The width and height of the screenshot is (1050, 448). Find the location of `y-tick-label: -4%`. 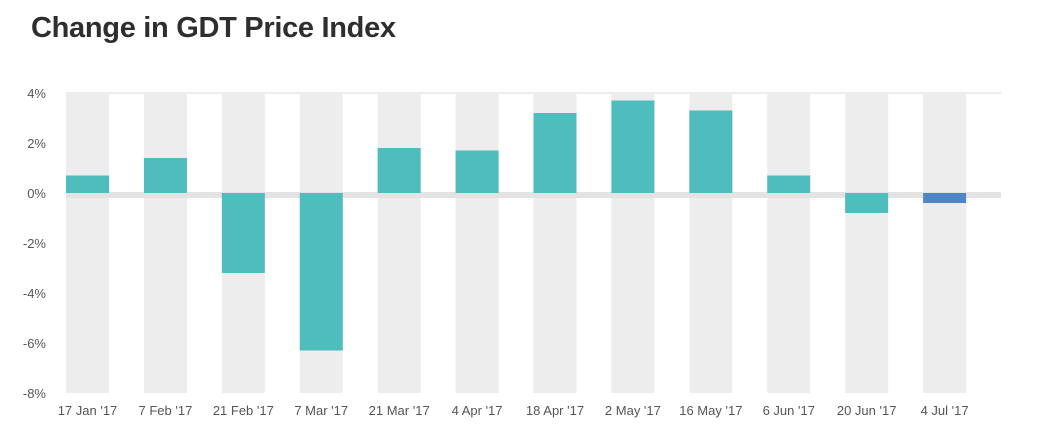

y-tick-label: -4% is located at coordinates (35, 293).